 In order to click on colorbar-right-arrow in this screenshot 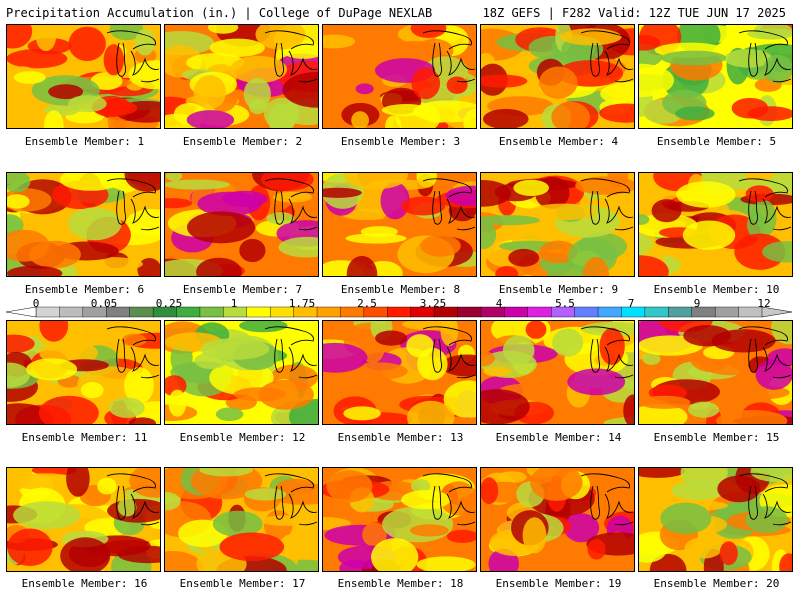, I will do `click(776, 312)`.